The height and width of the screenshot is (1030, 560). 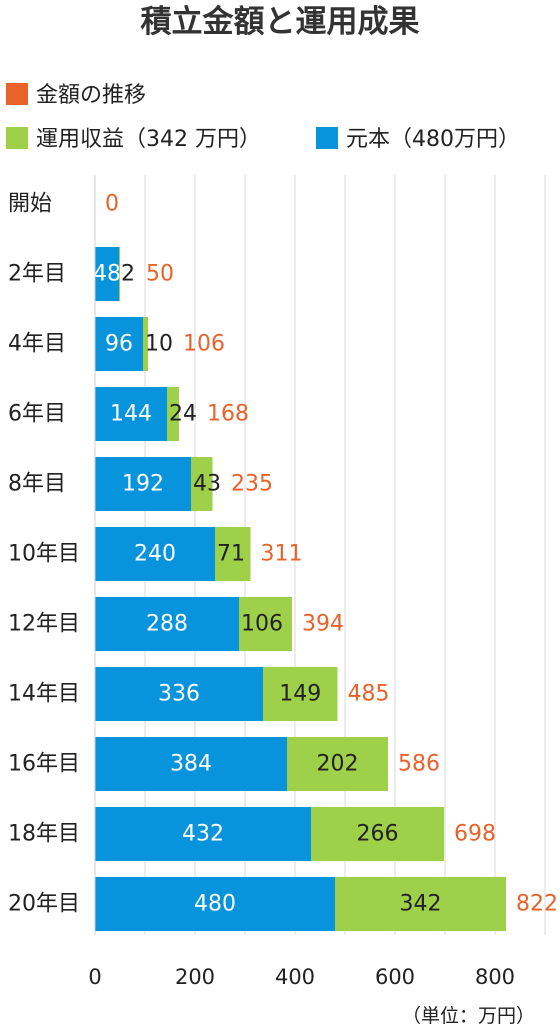 What do you see at coordinates (17, 138) in the screenshot?
I see `legend-swatch-profit` at bounding box center [17, 138].